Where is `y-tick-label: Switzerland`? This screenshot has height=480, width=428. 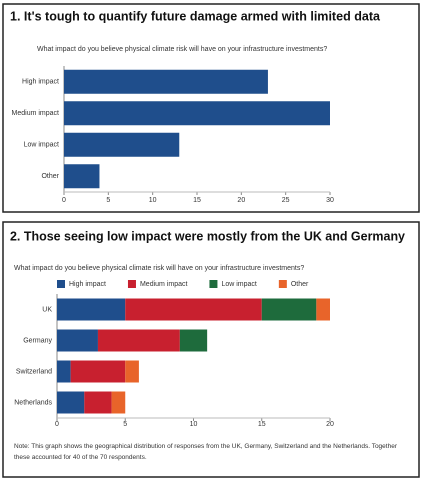
y-tick-label: Switzerland is located at coordinates (34, 371).